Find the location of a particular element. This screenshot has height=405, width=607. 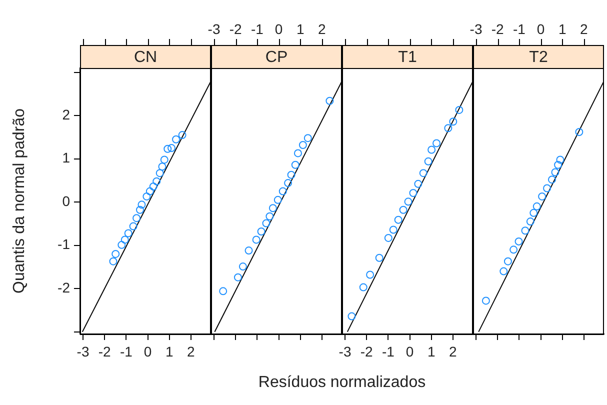

chart-title: T2 is located at coordinates (538, 57).